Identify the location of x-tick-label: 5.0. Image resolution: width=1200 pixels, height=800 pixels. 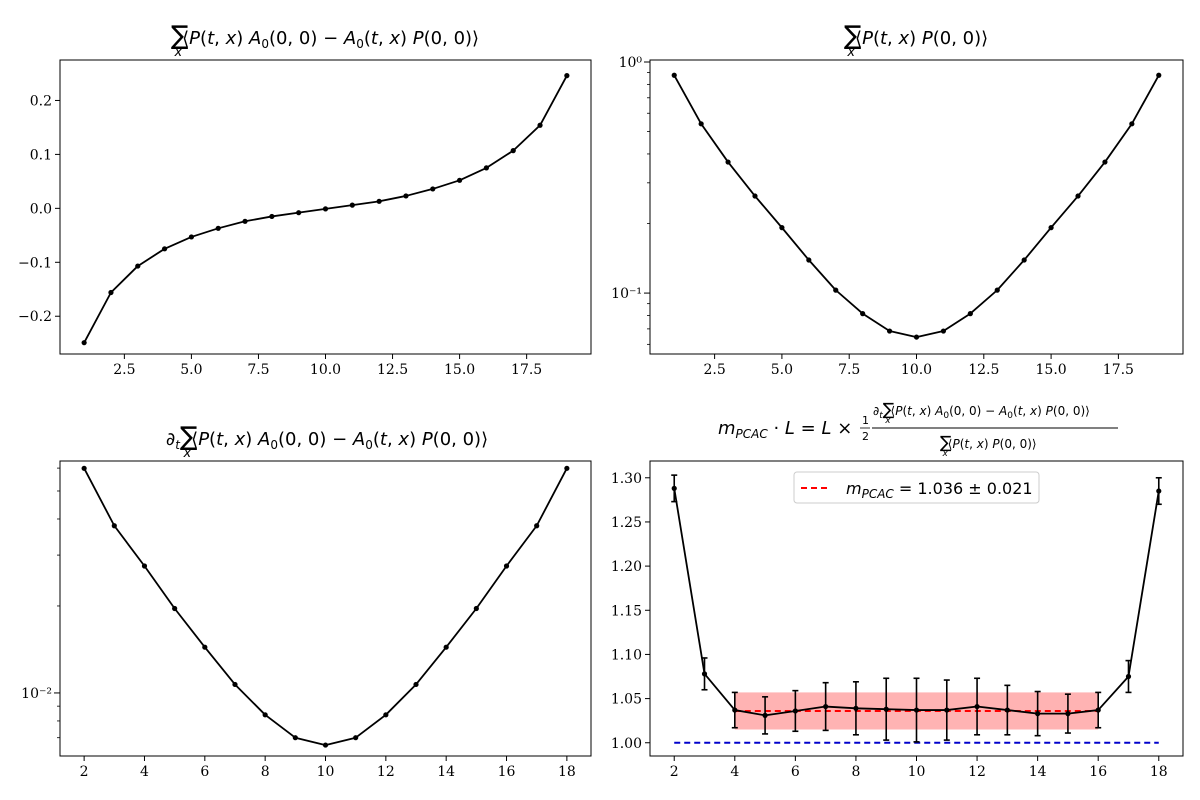
(782, 370).